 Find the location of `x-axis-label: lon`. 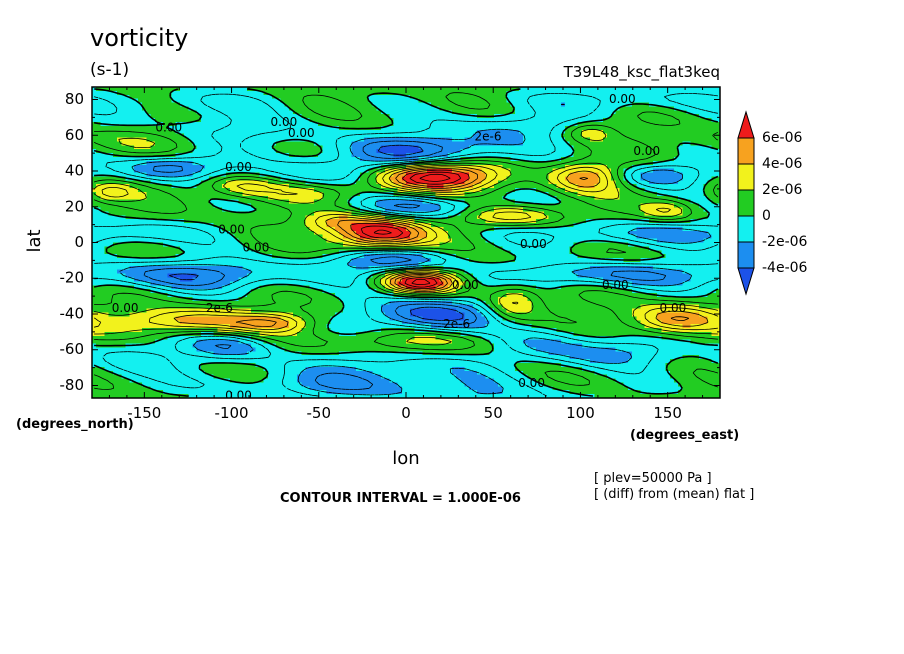

x-axis-label: lon is located at coordinates (405, 458).